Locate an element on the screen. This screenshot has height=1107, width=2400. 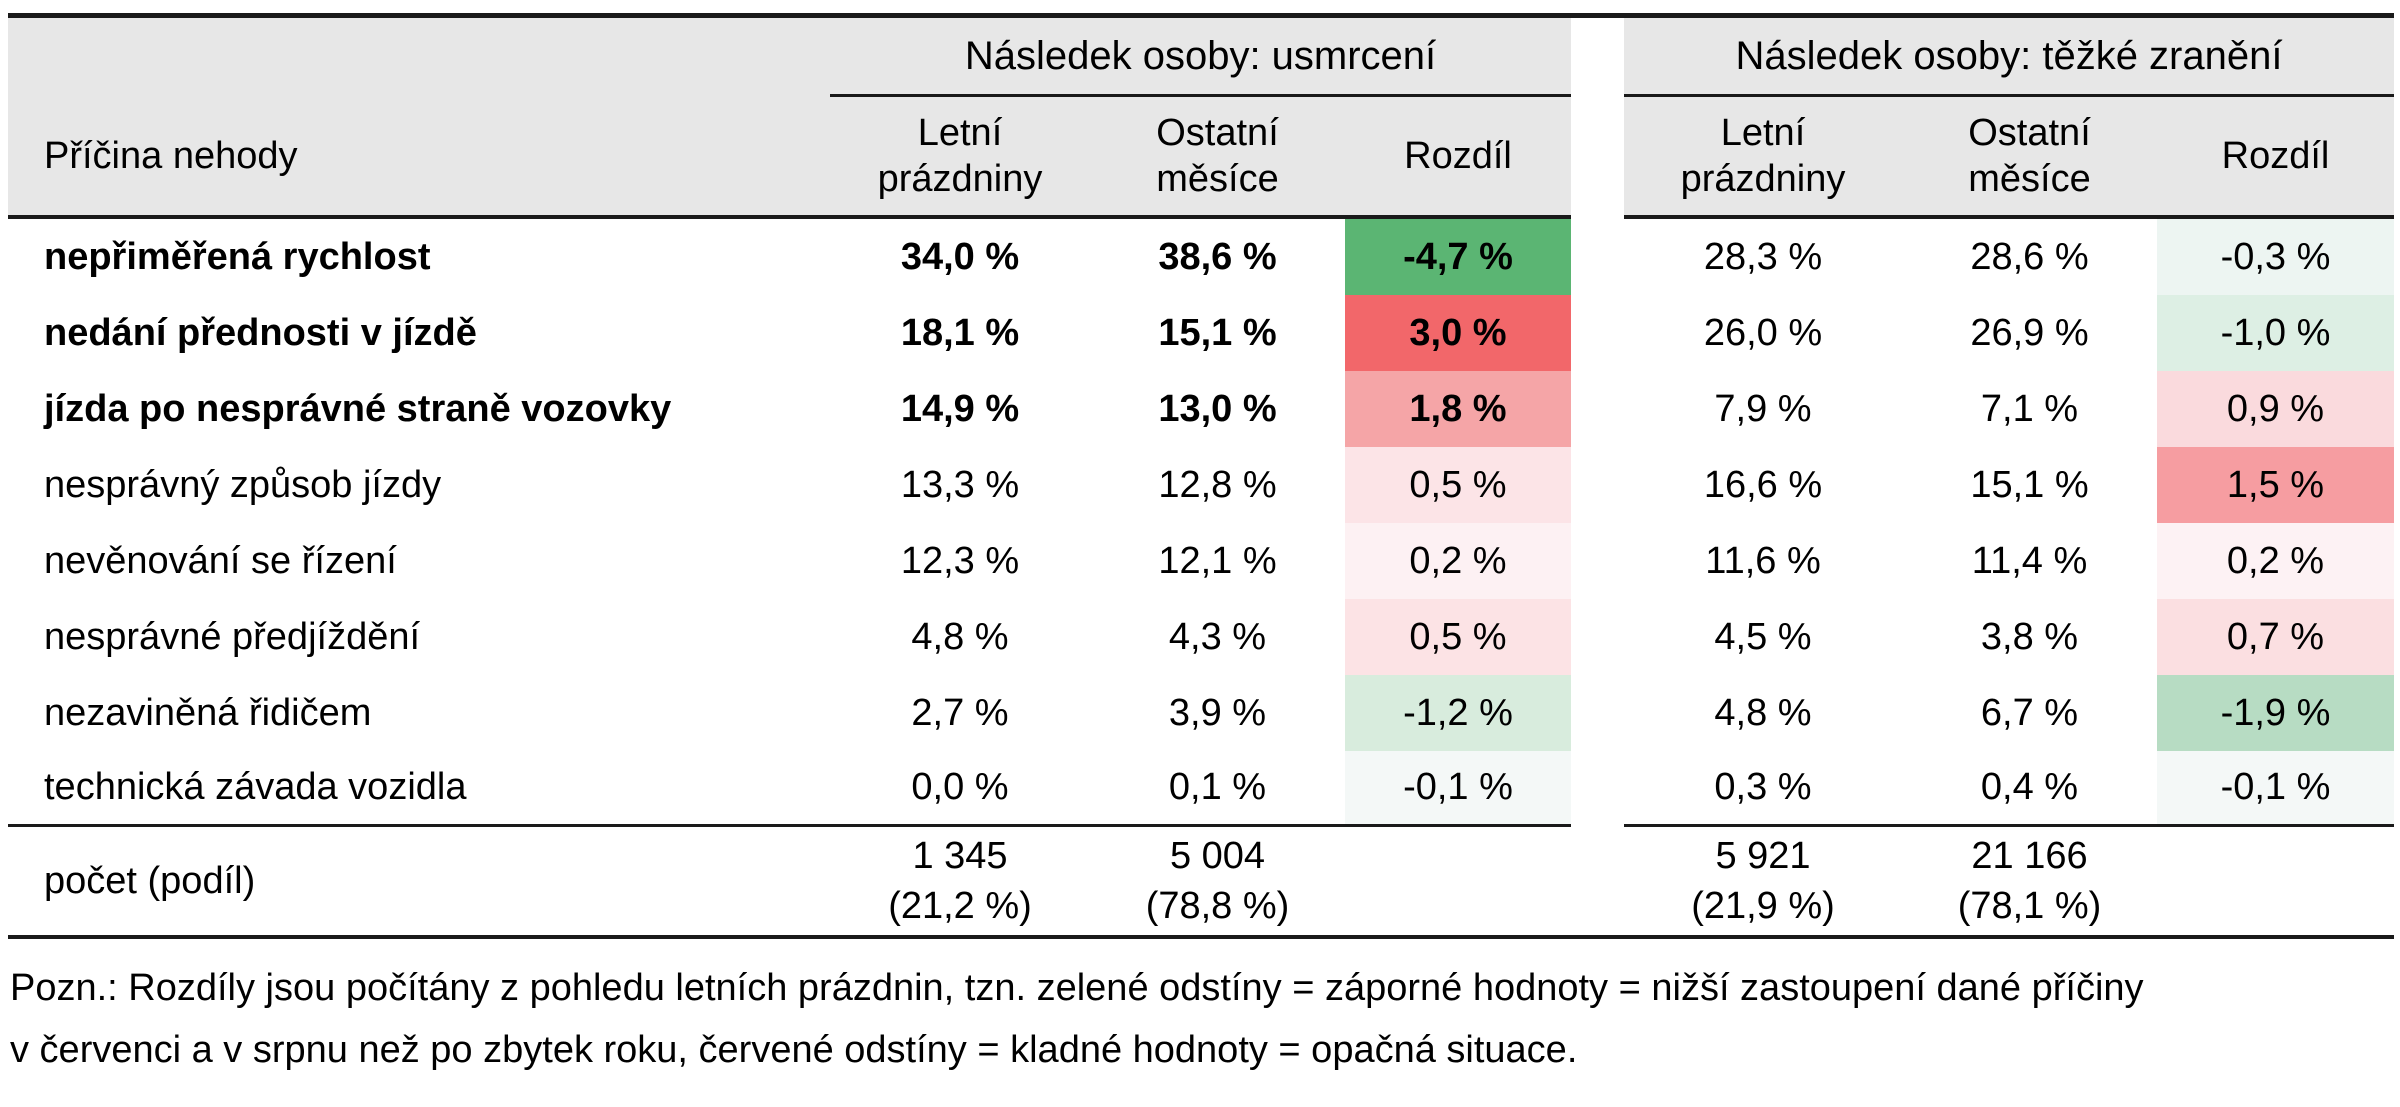
value-cell: 0,0 % is located at coordinates (960, 789).